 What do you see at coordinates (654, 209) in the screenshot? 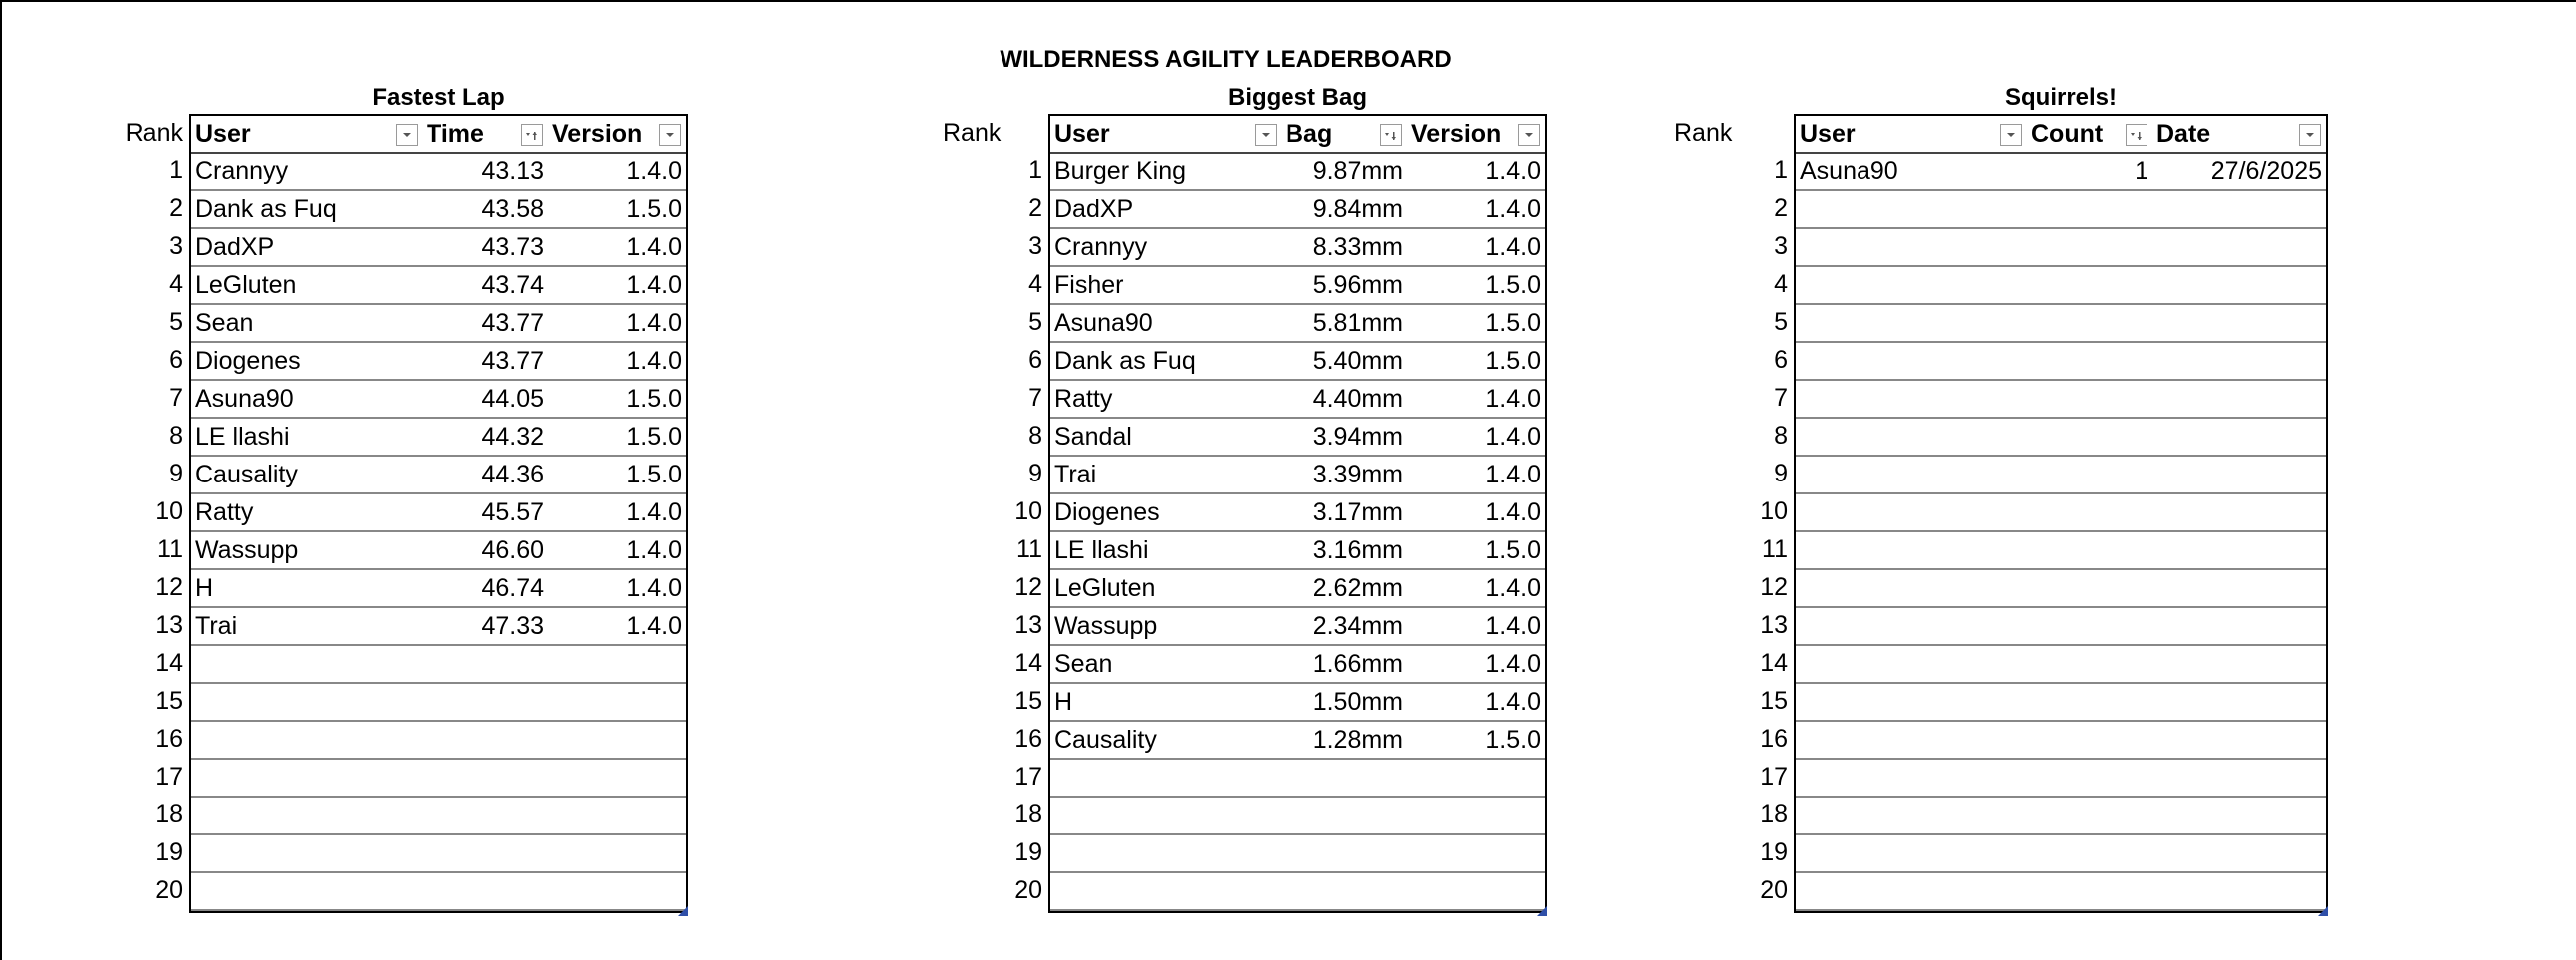
I see `cell-version: 1.5.0` at bounding box center [654, 209].